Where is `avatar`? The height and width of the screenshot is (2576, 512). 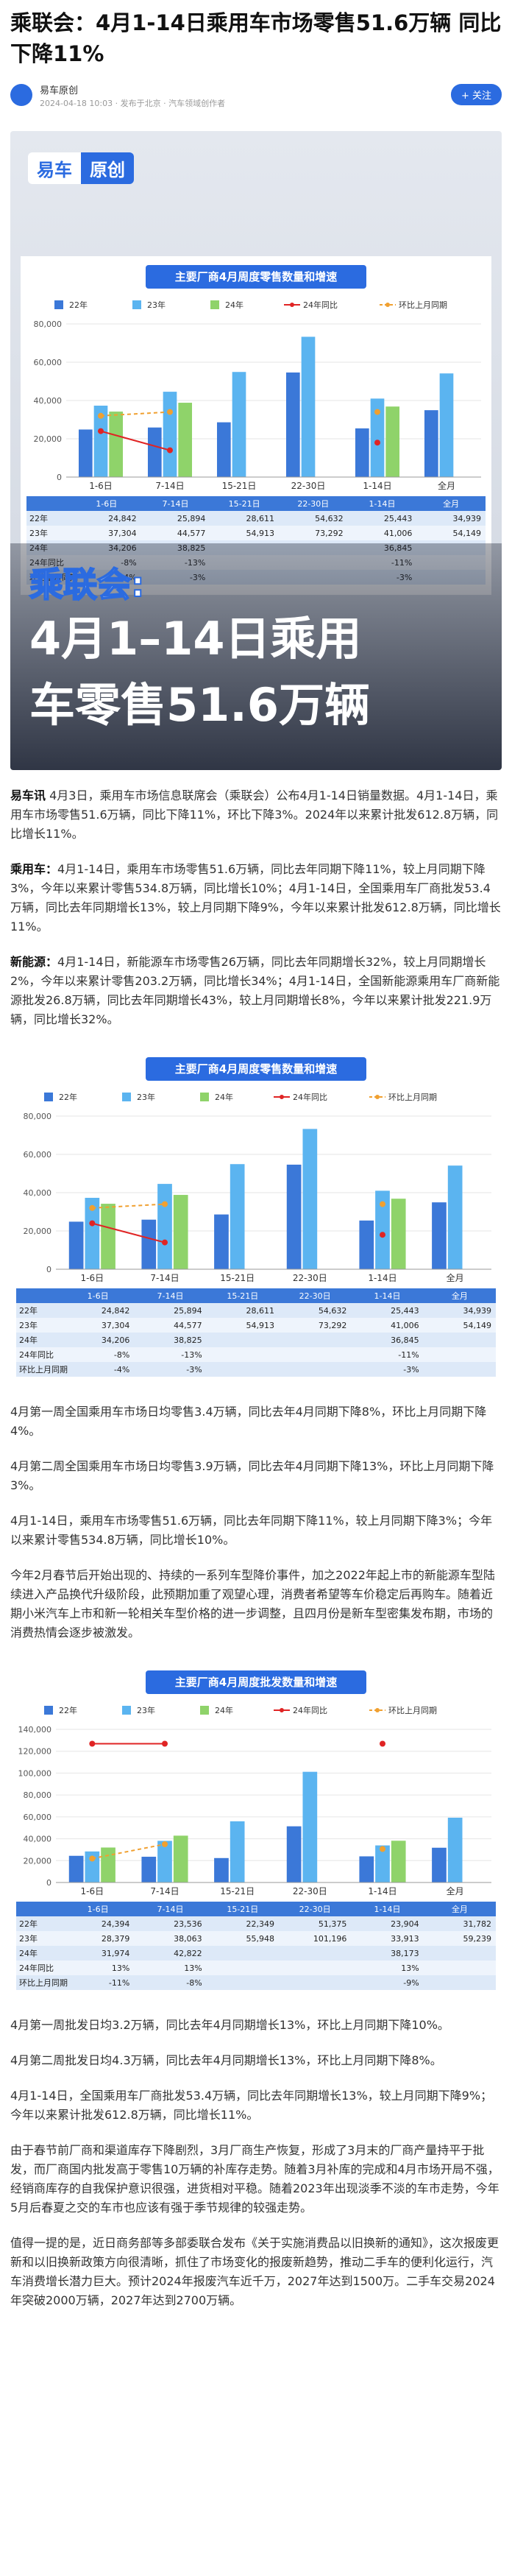
avatar is located at coordinates (21, 95).